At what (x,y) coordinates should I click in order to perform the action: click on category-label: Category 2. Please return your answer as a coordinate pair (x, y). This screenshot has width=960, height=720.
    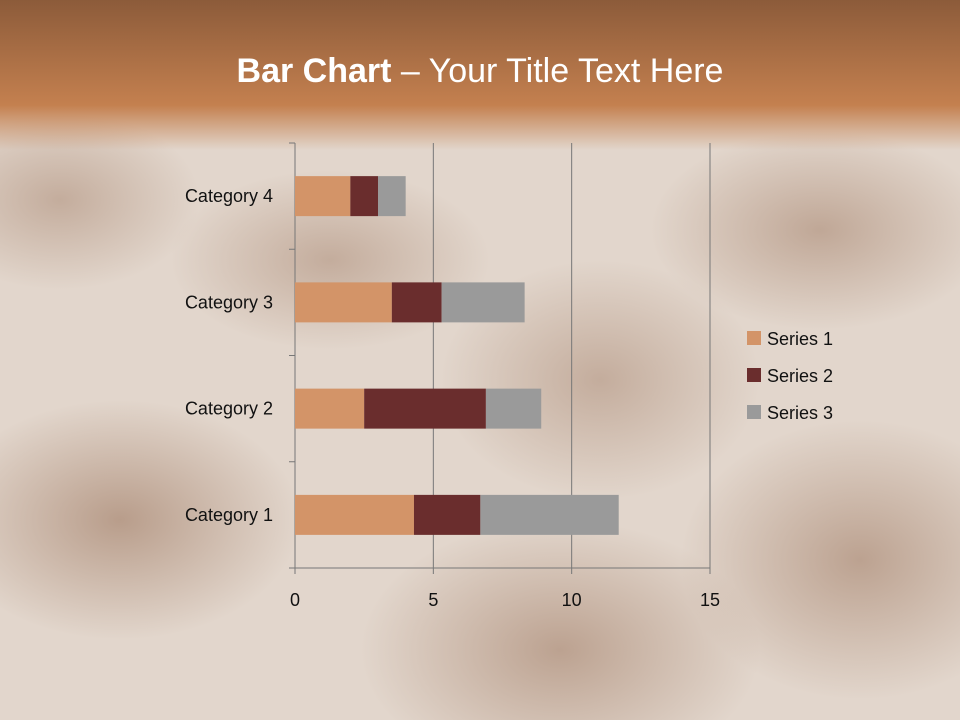
    Looking at the image, I should click on (229, 409).